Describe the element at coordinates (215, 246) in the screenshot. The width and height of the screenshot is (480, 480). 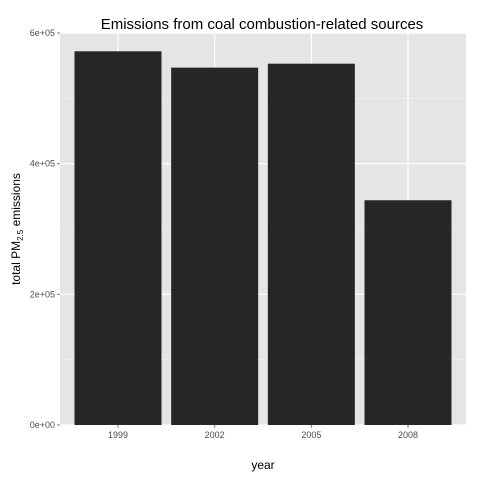
I see `bar-2002` at that location.